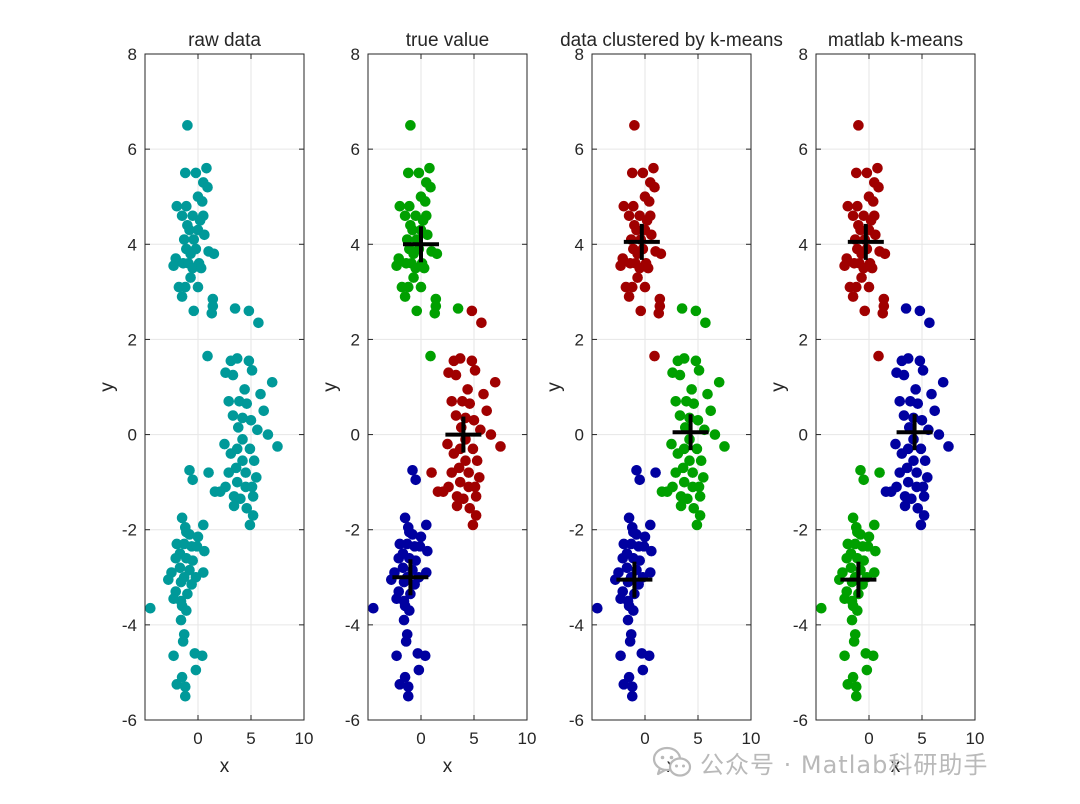  What do you see at coordinates (697, 738) in the screenshot?
I see `x-tick-label: 5` at bounding box center [697, 738].